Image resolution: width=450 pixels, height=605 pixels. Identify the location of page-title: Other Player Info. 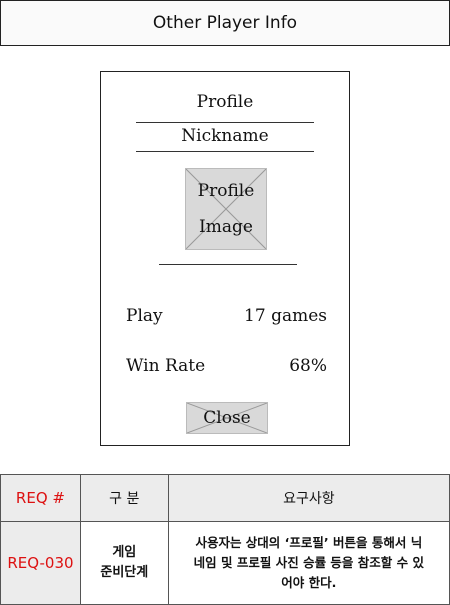
(225, 23).